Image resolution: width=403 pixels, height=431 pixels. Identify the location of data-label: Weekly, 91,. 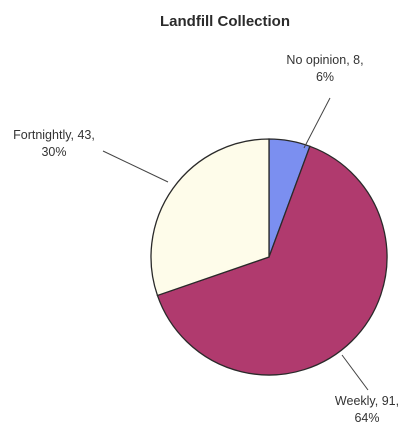
(367, 401).